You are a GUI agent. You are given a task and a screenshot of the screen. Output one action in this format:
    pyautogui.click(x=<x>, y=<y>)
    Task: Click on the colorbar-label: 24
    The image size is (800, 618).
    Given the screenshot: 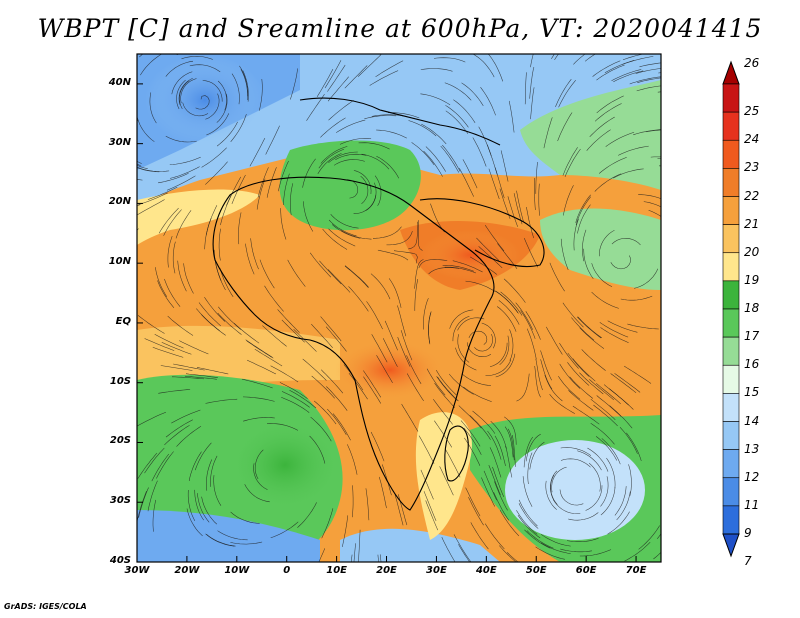 What is the action you would take?
    pyautogui.click(x=752, y=139)
    